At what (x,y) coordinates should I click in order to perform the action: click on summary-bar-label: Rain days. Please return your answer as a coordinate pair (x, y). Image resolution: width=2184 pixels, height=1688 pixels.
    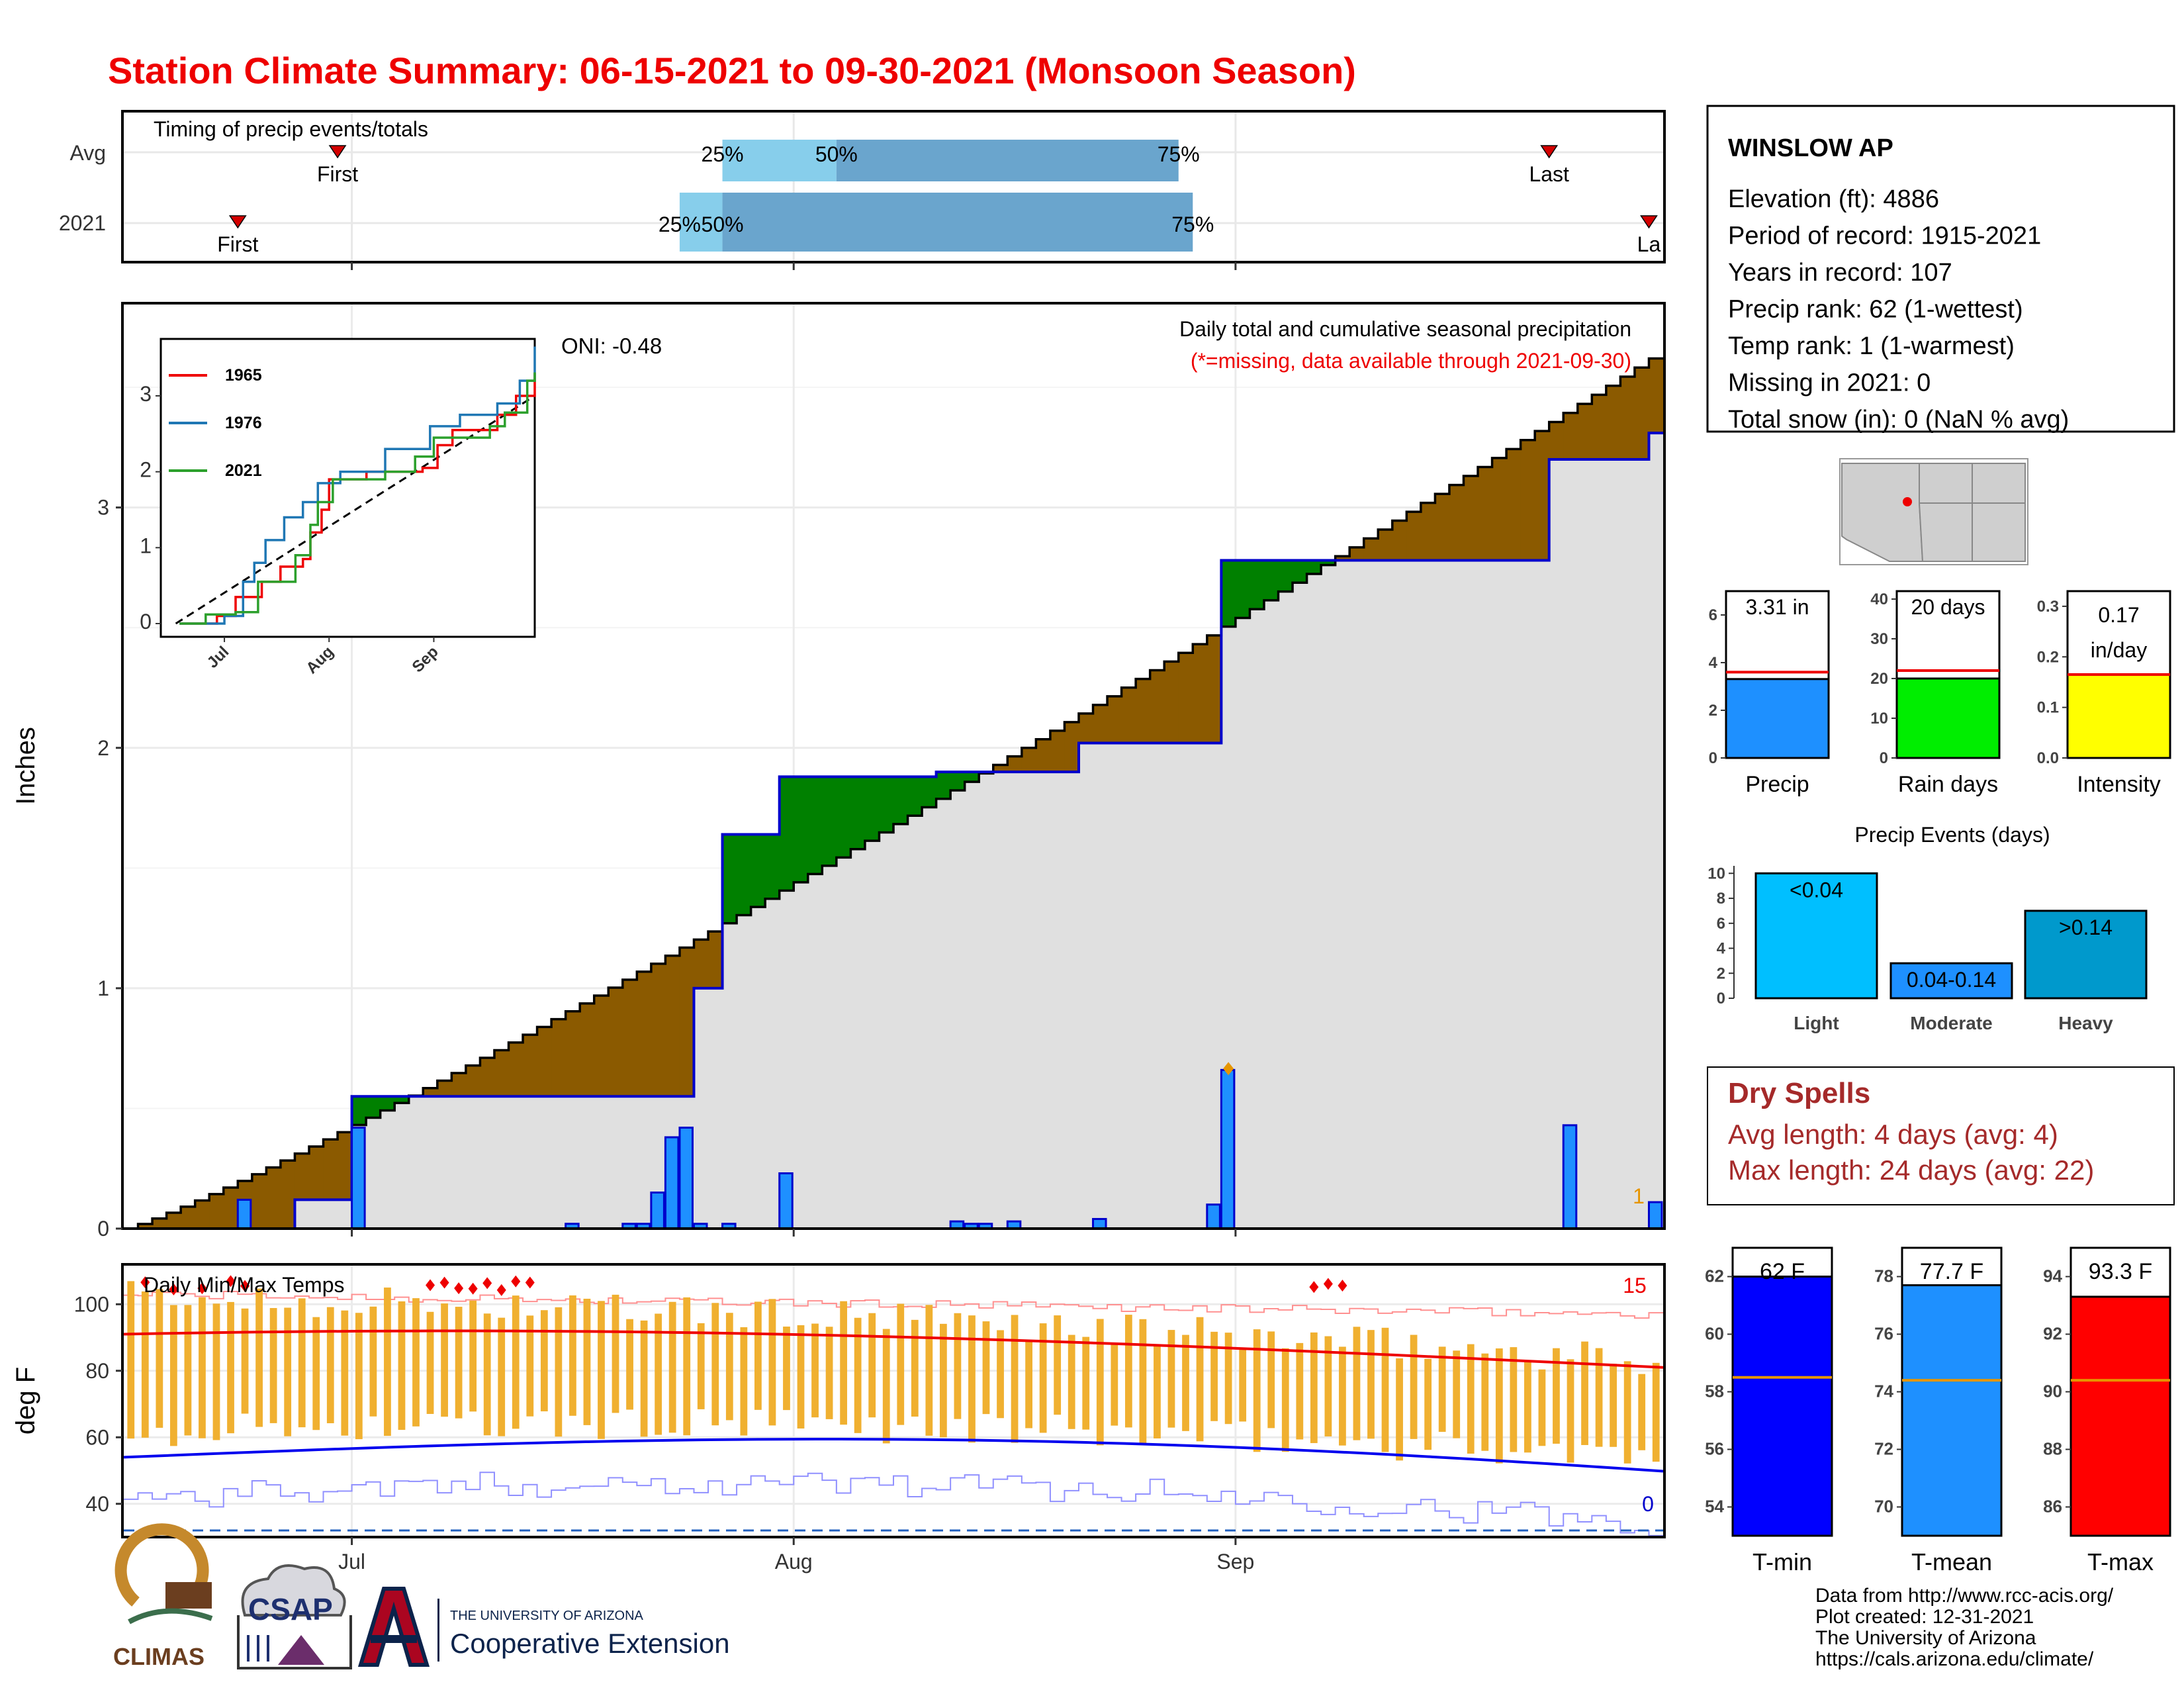
    Looking at the image, I should click on (1948, 784).